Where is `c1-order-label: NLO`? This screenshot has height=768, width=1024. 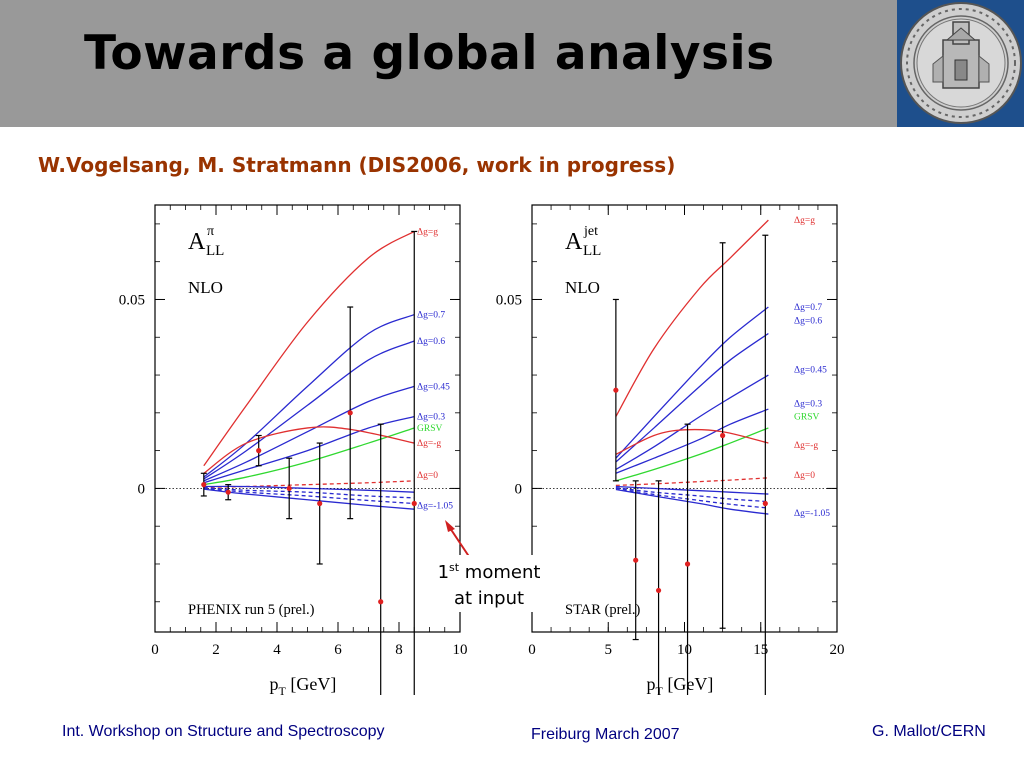
c1-order-label: NLO is located at coordinates (582, 287).